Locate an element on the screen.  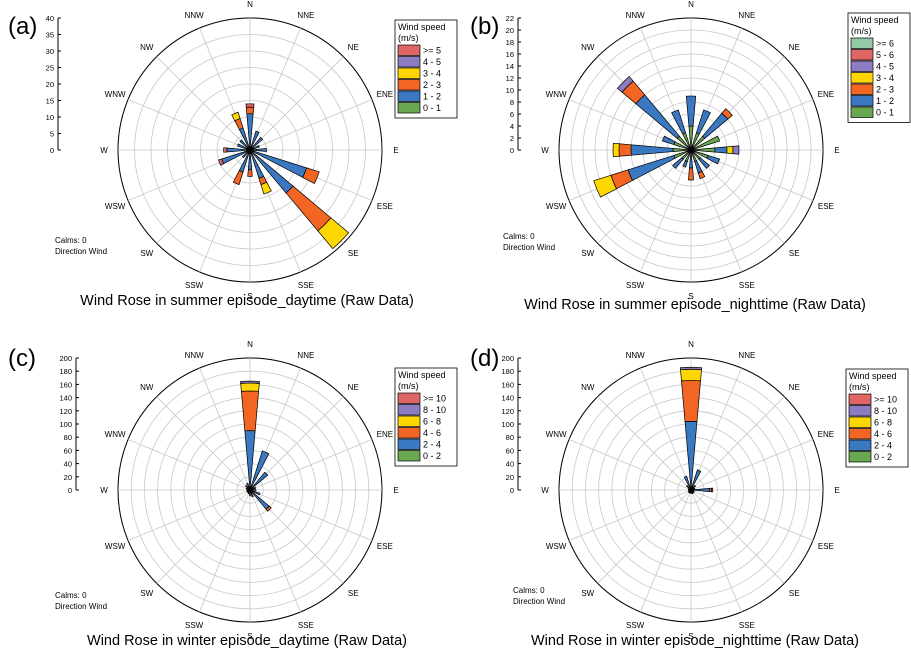
legend-title: Wind speed is located at coordinates (422, 375).